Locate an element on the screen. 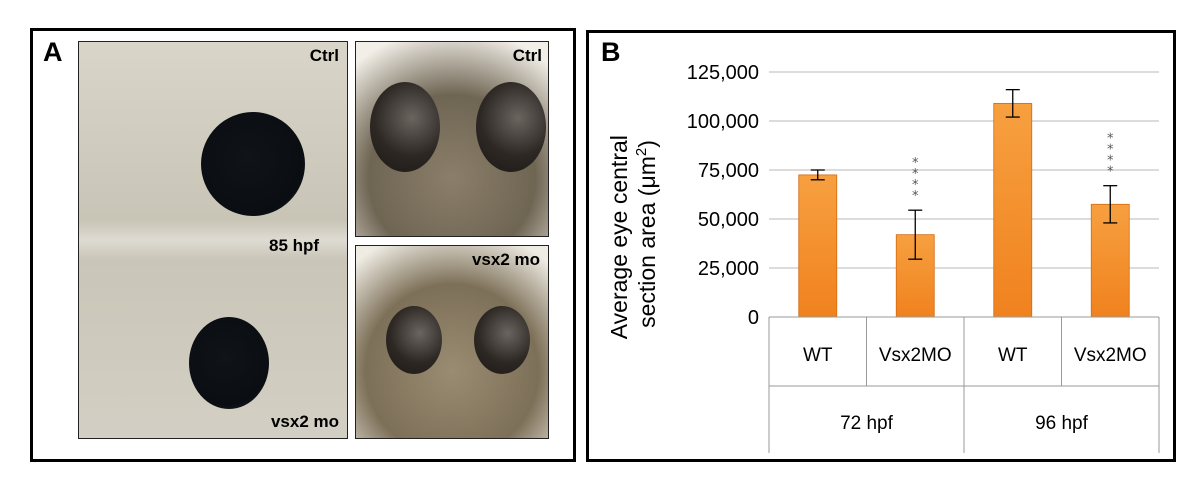  y-axis-label-mu: μ is located at coordinates (647, 181).